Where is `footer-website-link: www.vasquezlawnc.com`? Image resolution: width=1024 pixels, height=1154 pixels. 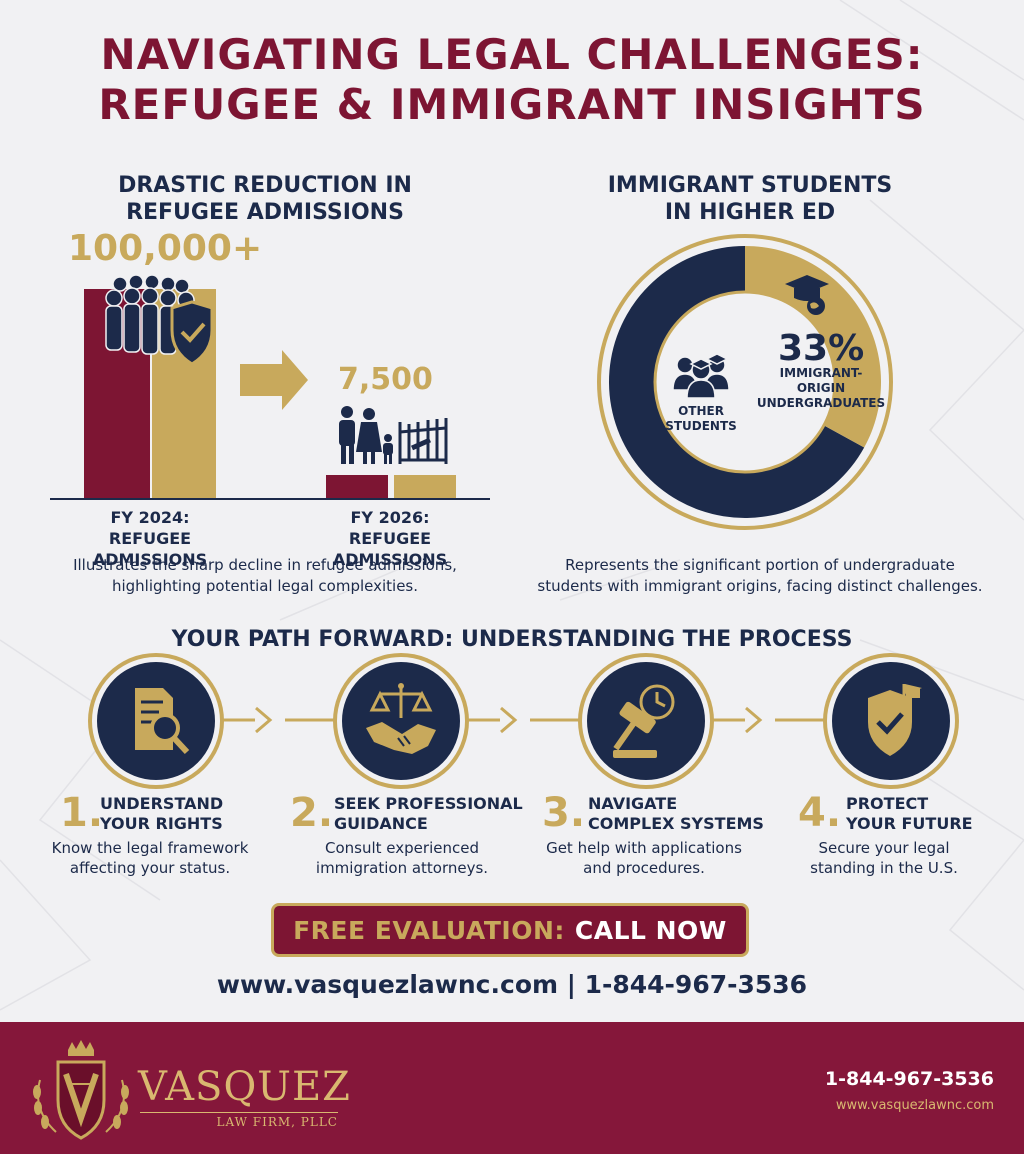
footer-website-link: www.vasquezlawnc.com is located at coordinates (914, 1105).